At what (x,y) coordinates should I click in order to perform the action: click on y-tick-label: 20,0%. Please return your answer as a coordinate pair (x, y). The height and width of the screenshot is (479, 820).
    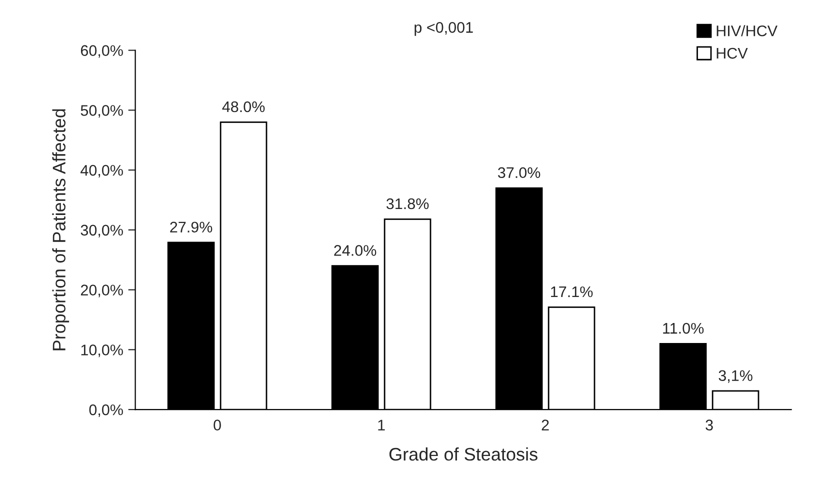
    Looking at the image, I should click on (101, 291).